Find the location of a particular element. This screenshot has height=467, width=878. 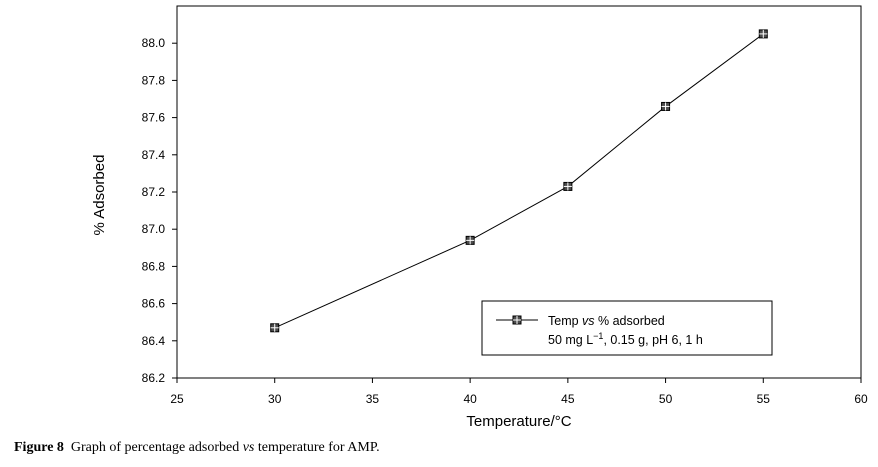

x-tick-label: 55 is located at coordinates (764, 399).